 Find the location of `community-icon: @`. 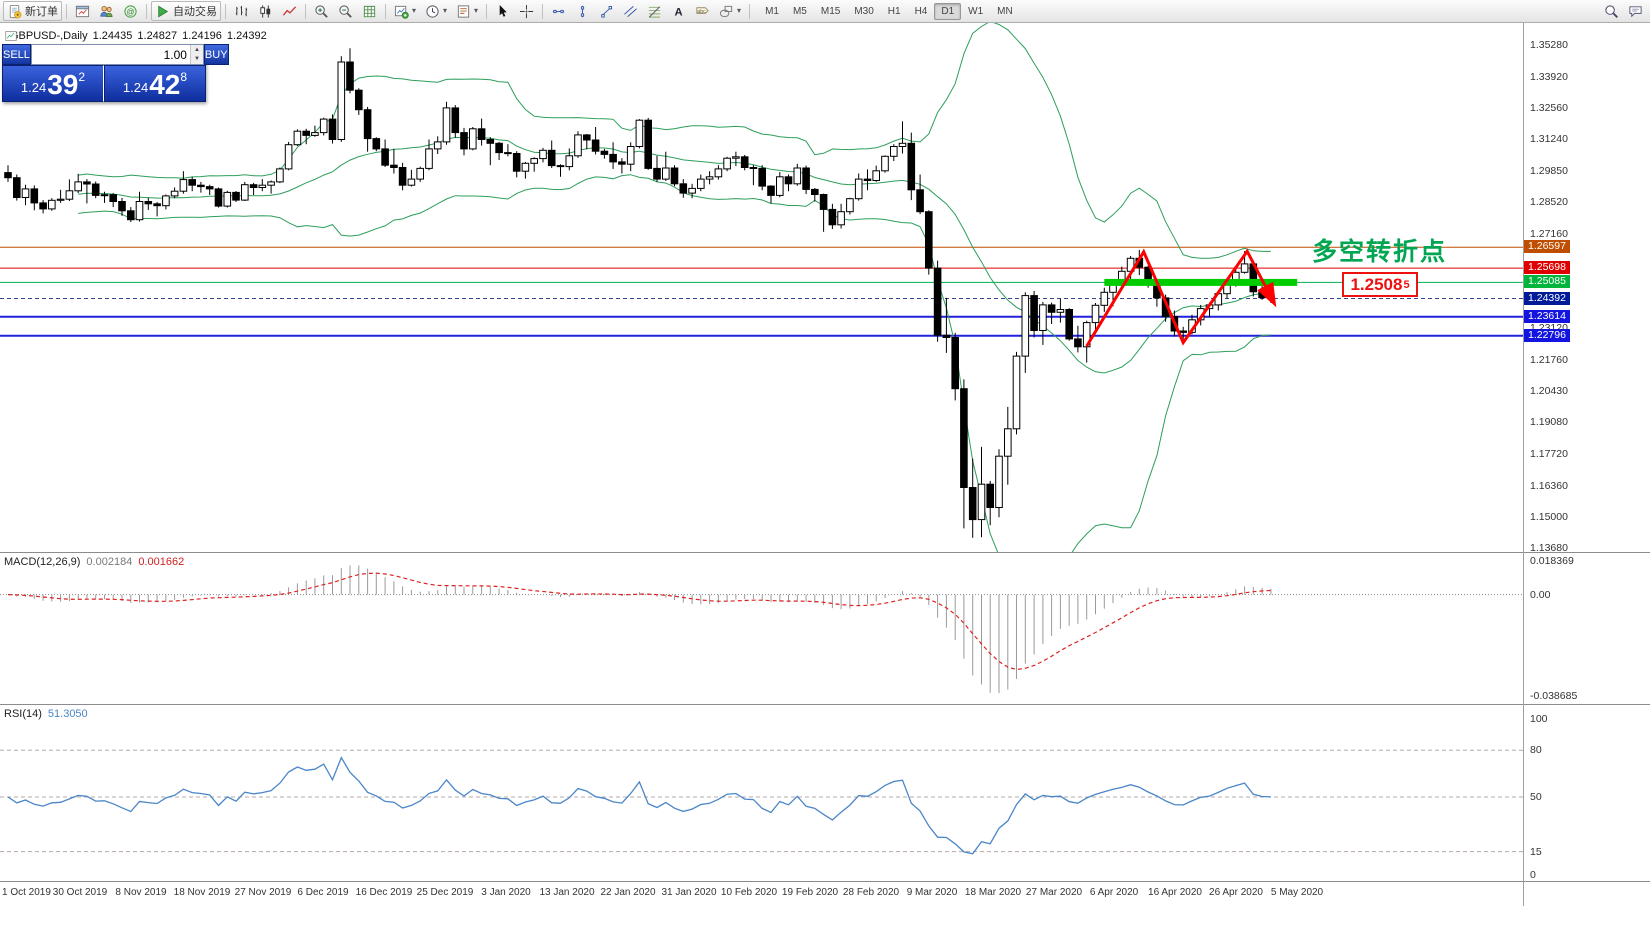

community-icon: @ is located at coordinates (130, 11).